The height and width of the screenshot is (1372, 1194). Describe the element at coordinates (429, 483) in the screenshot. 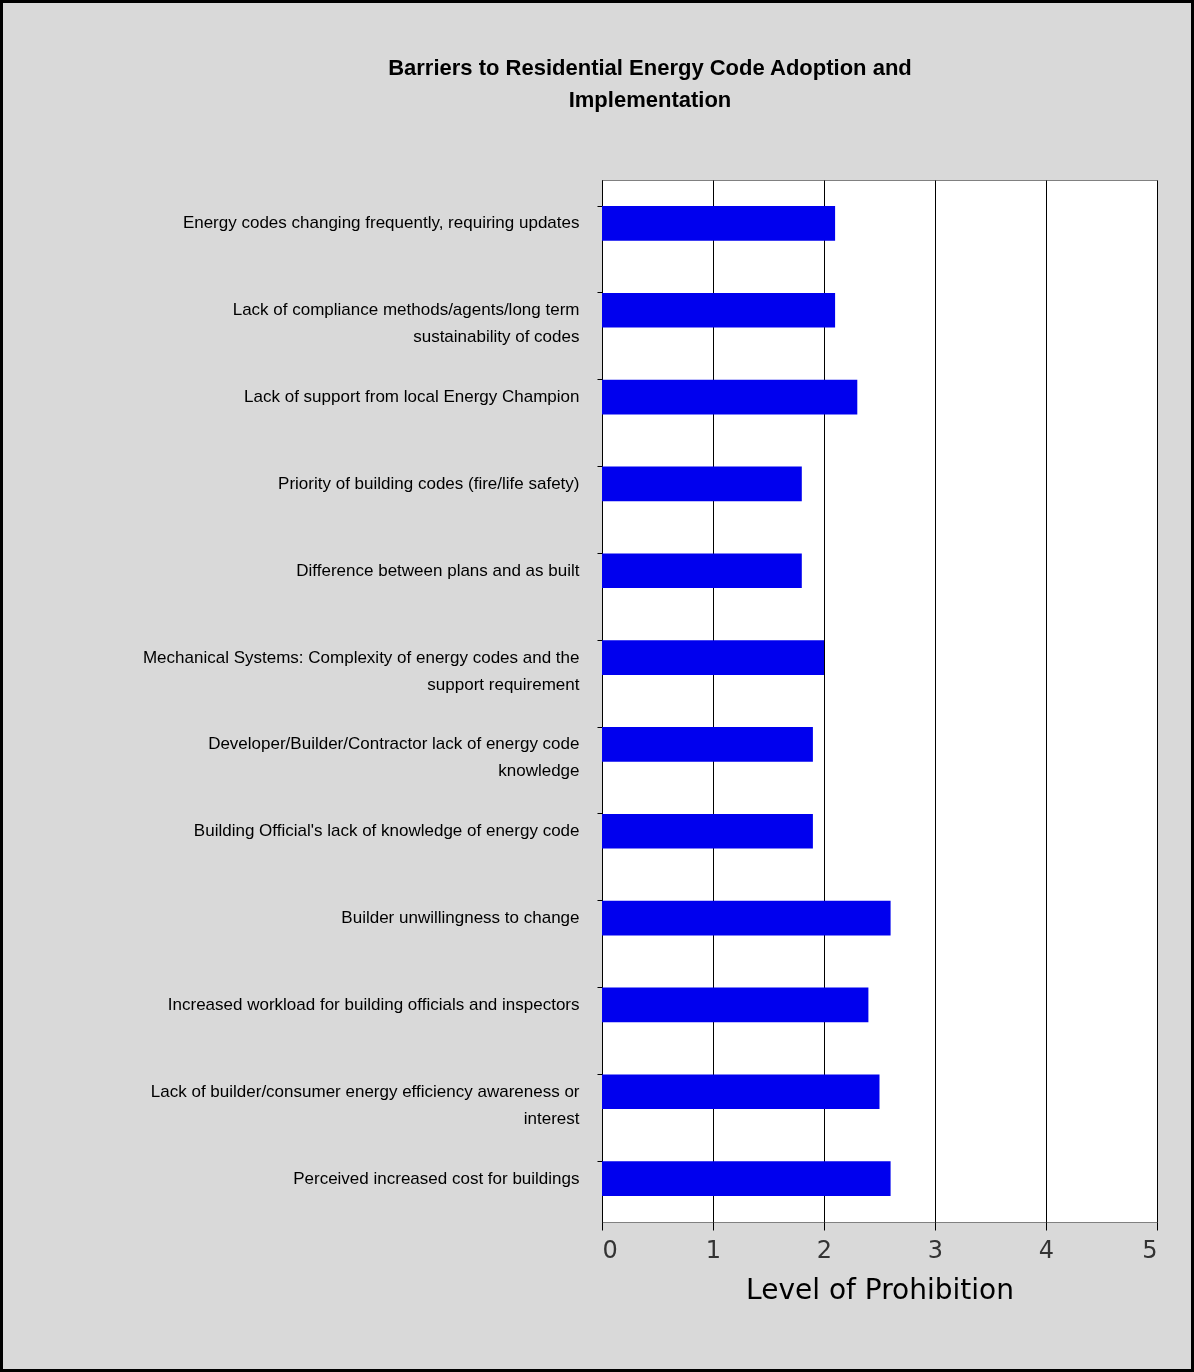

I see `y-tick-label: Priority of building codes (fire/life safety)` at that location.